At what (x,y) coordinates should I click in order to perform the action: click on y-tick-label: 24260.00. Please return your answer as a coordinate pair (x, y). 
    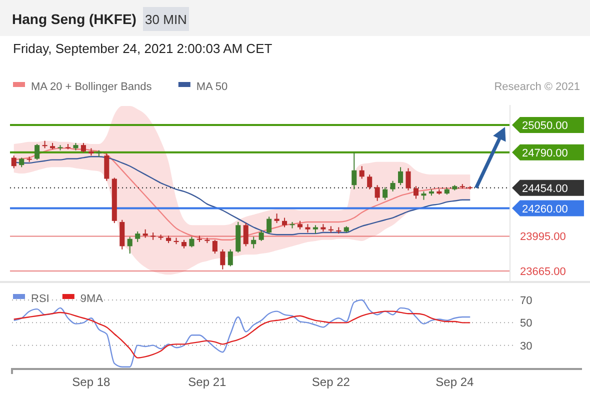
    Looking at the image, I should click on (545, 209).